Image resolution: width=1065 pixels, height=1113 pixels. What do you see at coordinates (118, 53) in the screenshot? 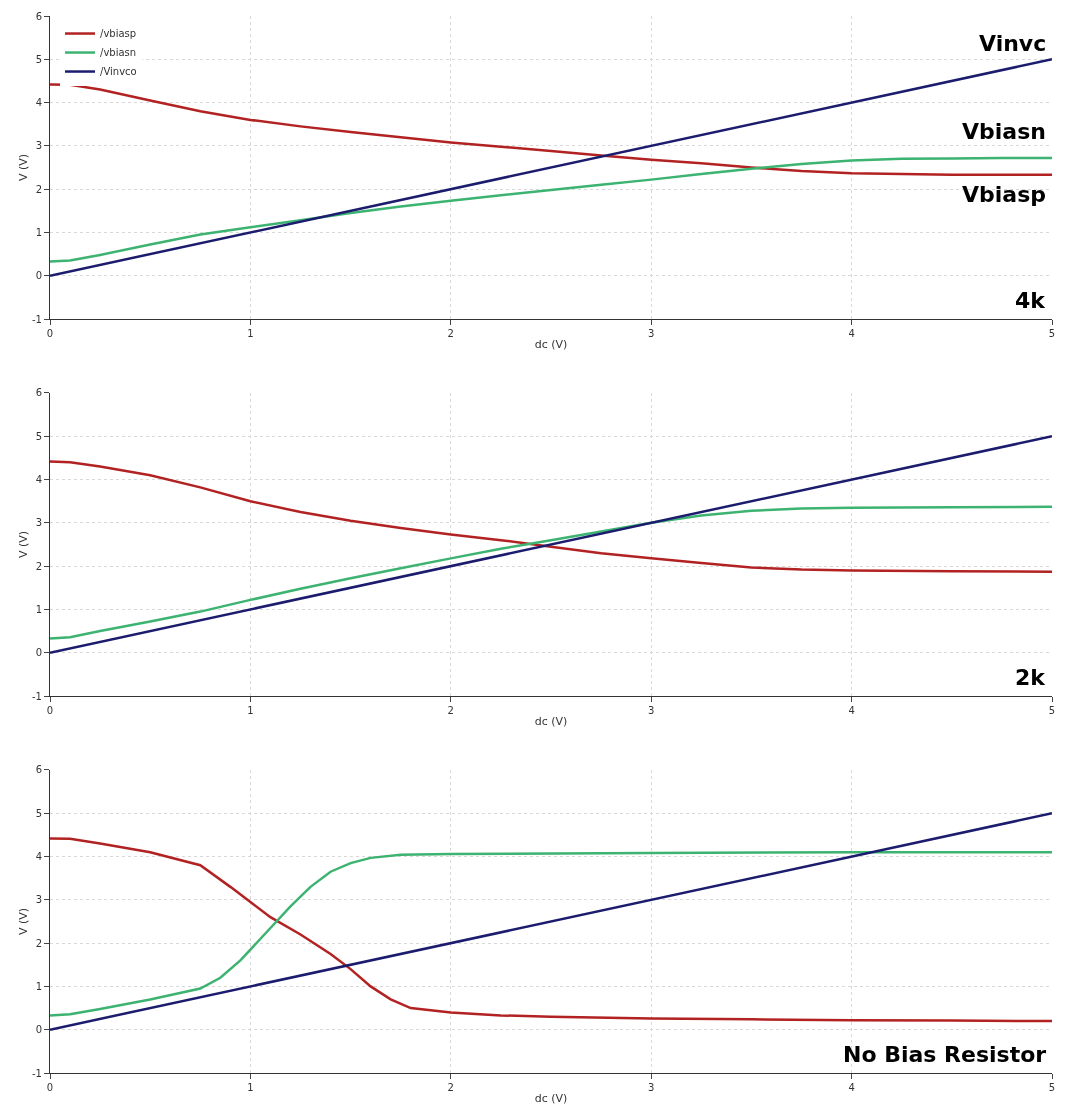
I see `legend-label: /vbiasn` at bounding box center [118, 53].